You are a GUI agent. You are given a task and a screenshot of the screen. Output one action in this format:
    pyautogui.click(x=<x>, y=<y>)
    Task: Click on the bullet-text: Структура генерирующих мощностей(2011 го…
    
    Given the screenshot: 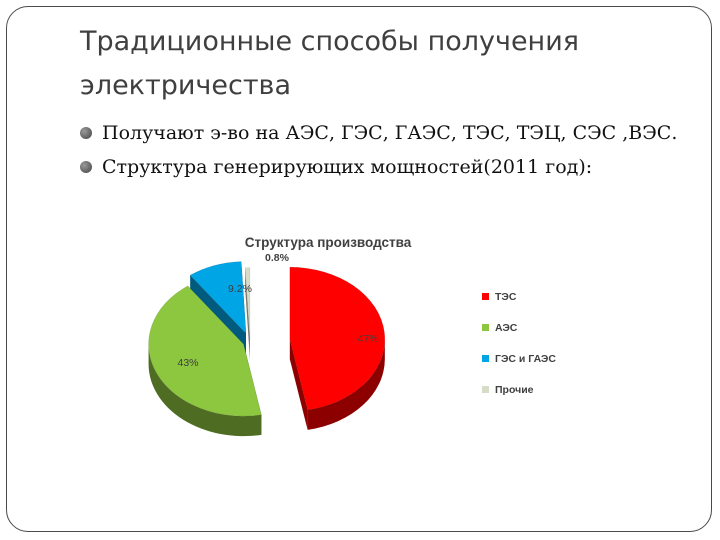 What is the action you would take?
    pyautogui.click(x=347, y=167)
    